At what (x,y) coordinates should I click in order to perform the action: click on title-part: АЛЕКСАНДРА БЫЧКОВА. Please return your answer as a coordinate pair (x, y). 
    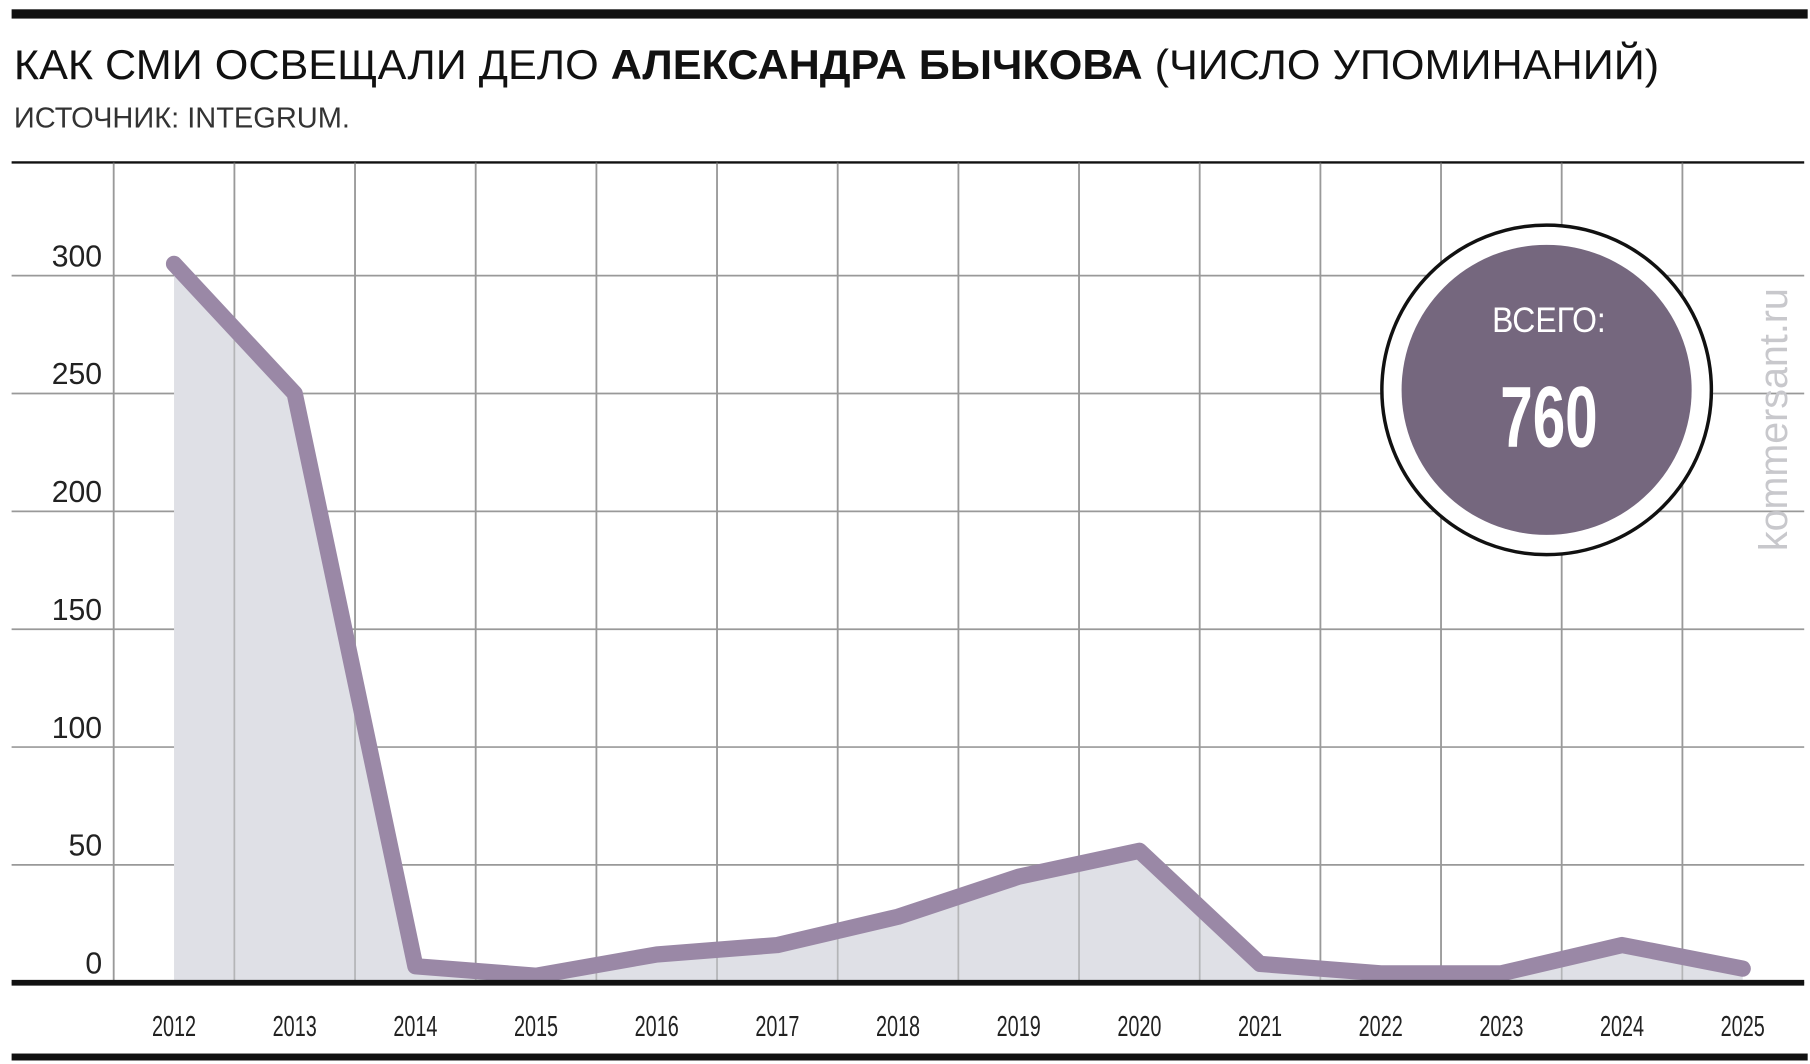
    Looking at the image, I should click on (877, 64).